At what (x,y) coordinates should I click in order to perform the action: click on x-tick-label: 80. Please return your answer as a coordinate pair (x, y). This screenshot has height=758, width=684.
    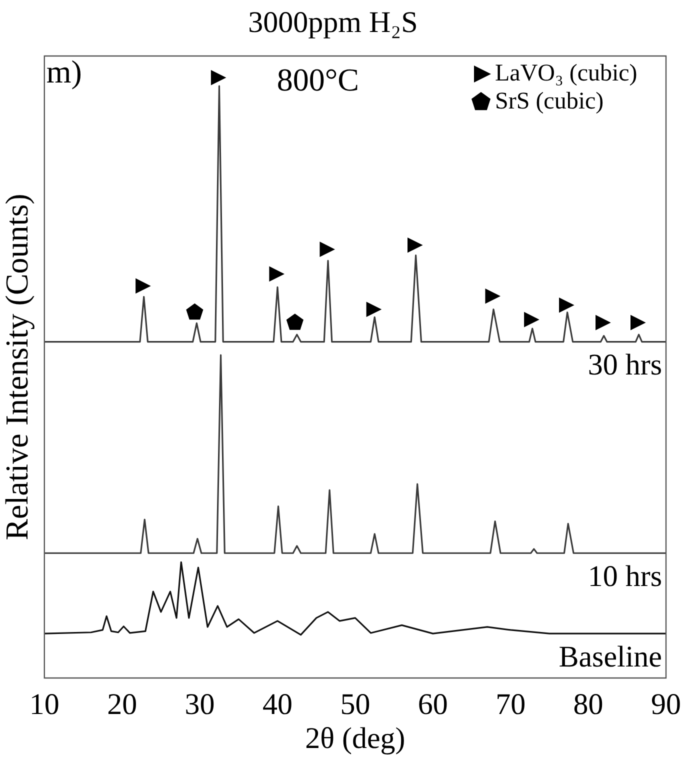
    Looking at the image, I should click on (588, 704).